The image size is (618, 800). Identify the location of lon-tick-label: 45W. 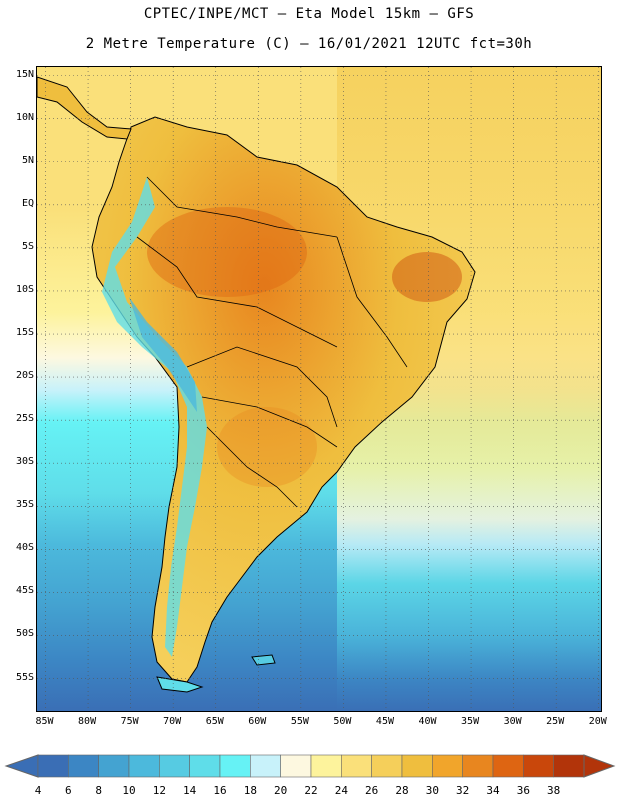
(384, 721).